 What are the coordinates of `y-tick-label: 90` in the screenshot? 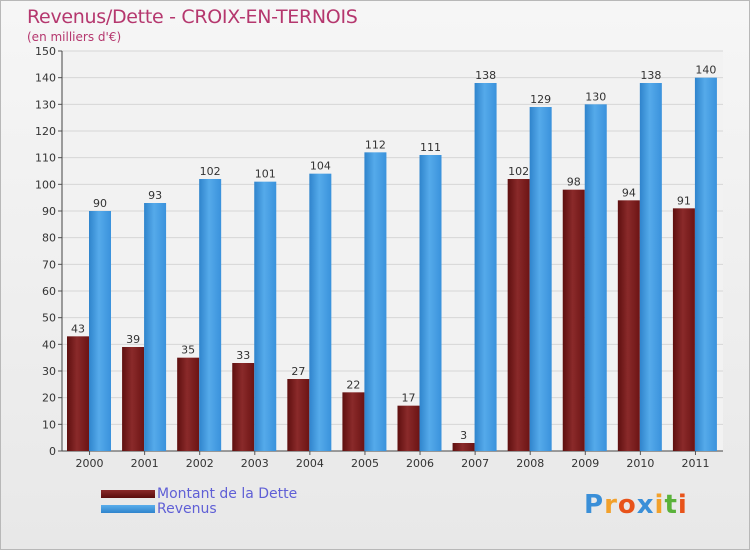 It's located at (49, 211).